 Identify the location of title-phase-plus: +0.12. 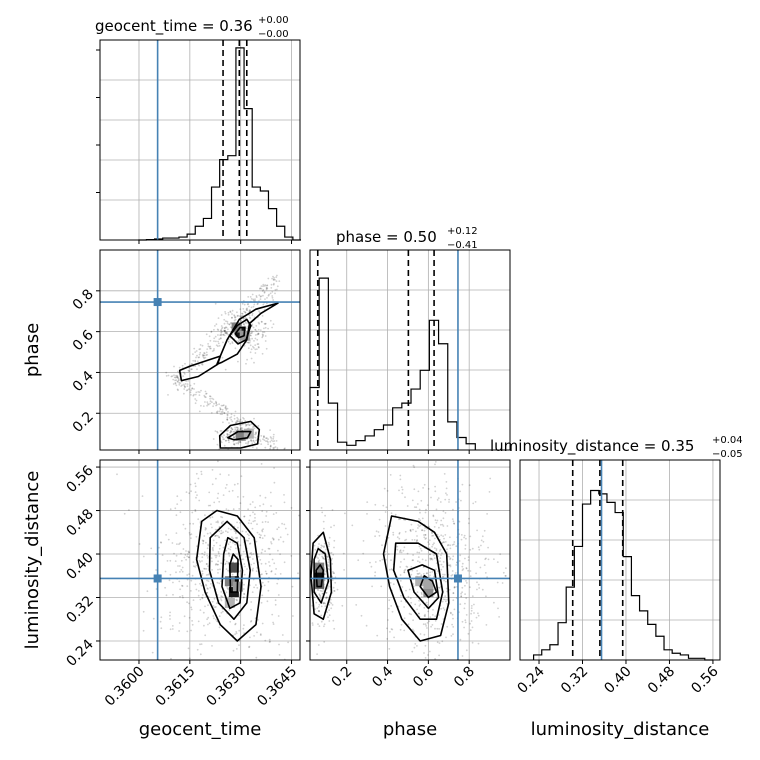
(462, 231).